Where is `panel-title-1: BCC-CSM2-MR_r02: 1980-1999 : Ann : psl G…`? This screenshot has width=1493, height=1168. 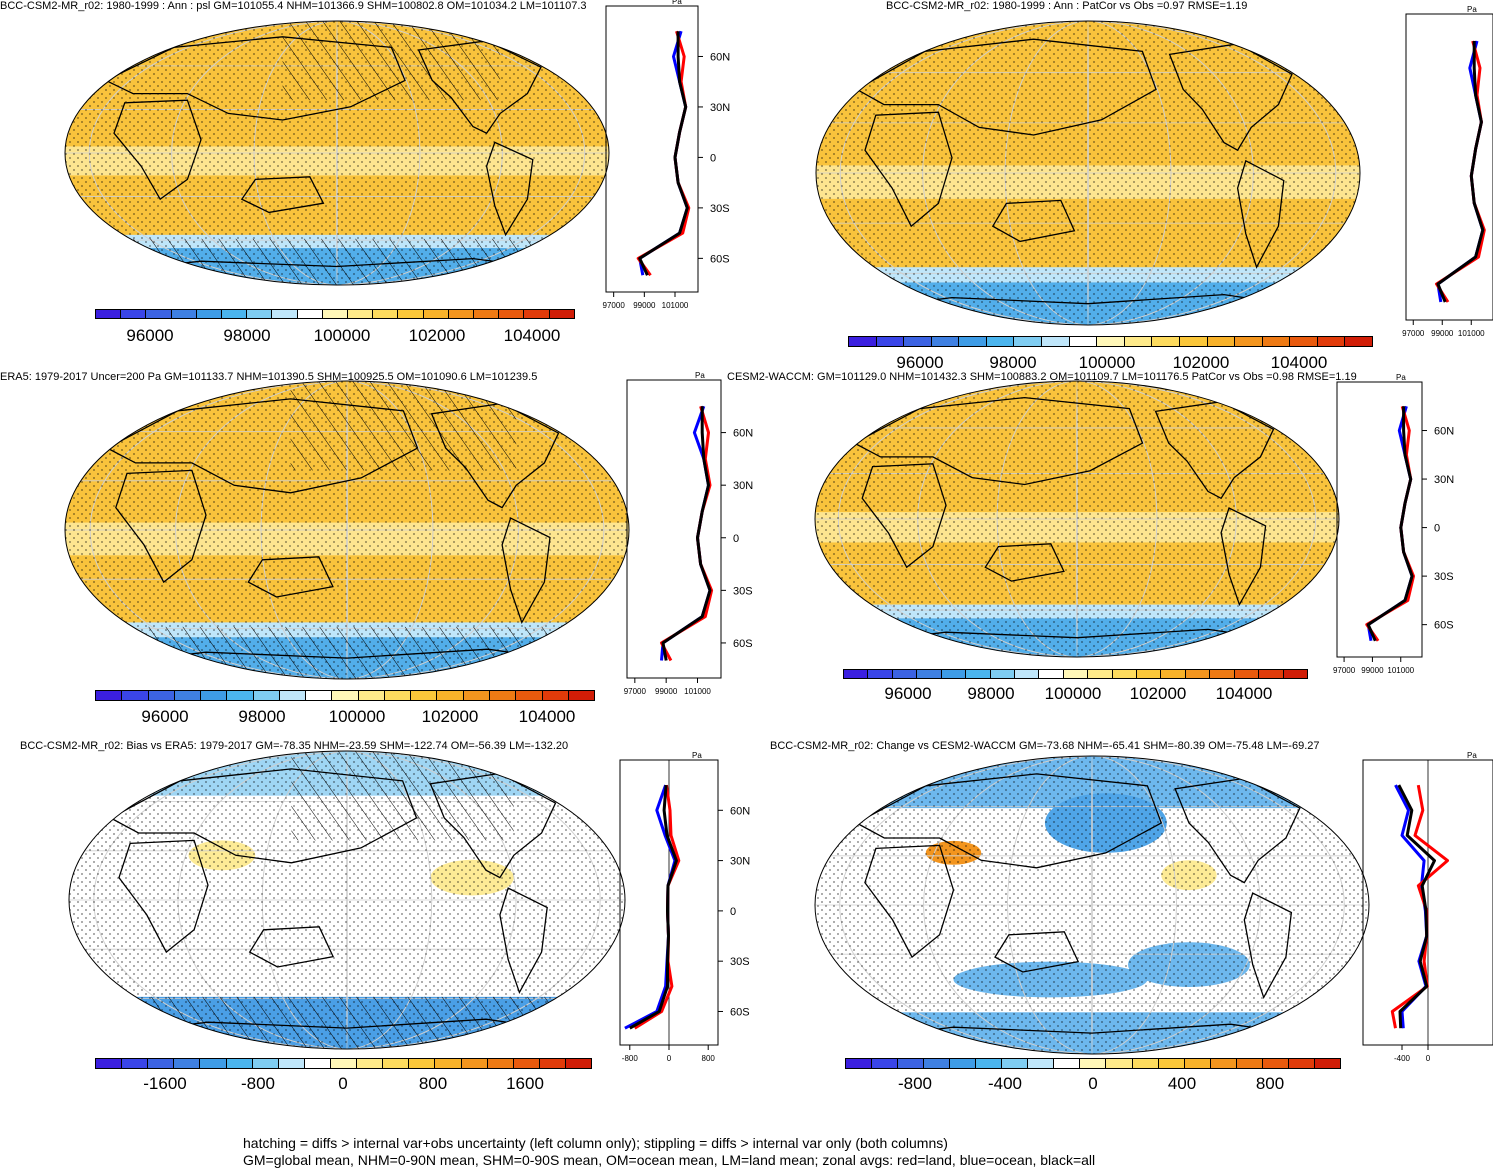 panel-title-1: BCC-CSM2-MR_r02: 1980-1999 : Ann : psl G… is located at coordinates (293, 6).